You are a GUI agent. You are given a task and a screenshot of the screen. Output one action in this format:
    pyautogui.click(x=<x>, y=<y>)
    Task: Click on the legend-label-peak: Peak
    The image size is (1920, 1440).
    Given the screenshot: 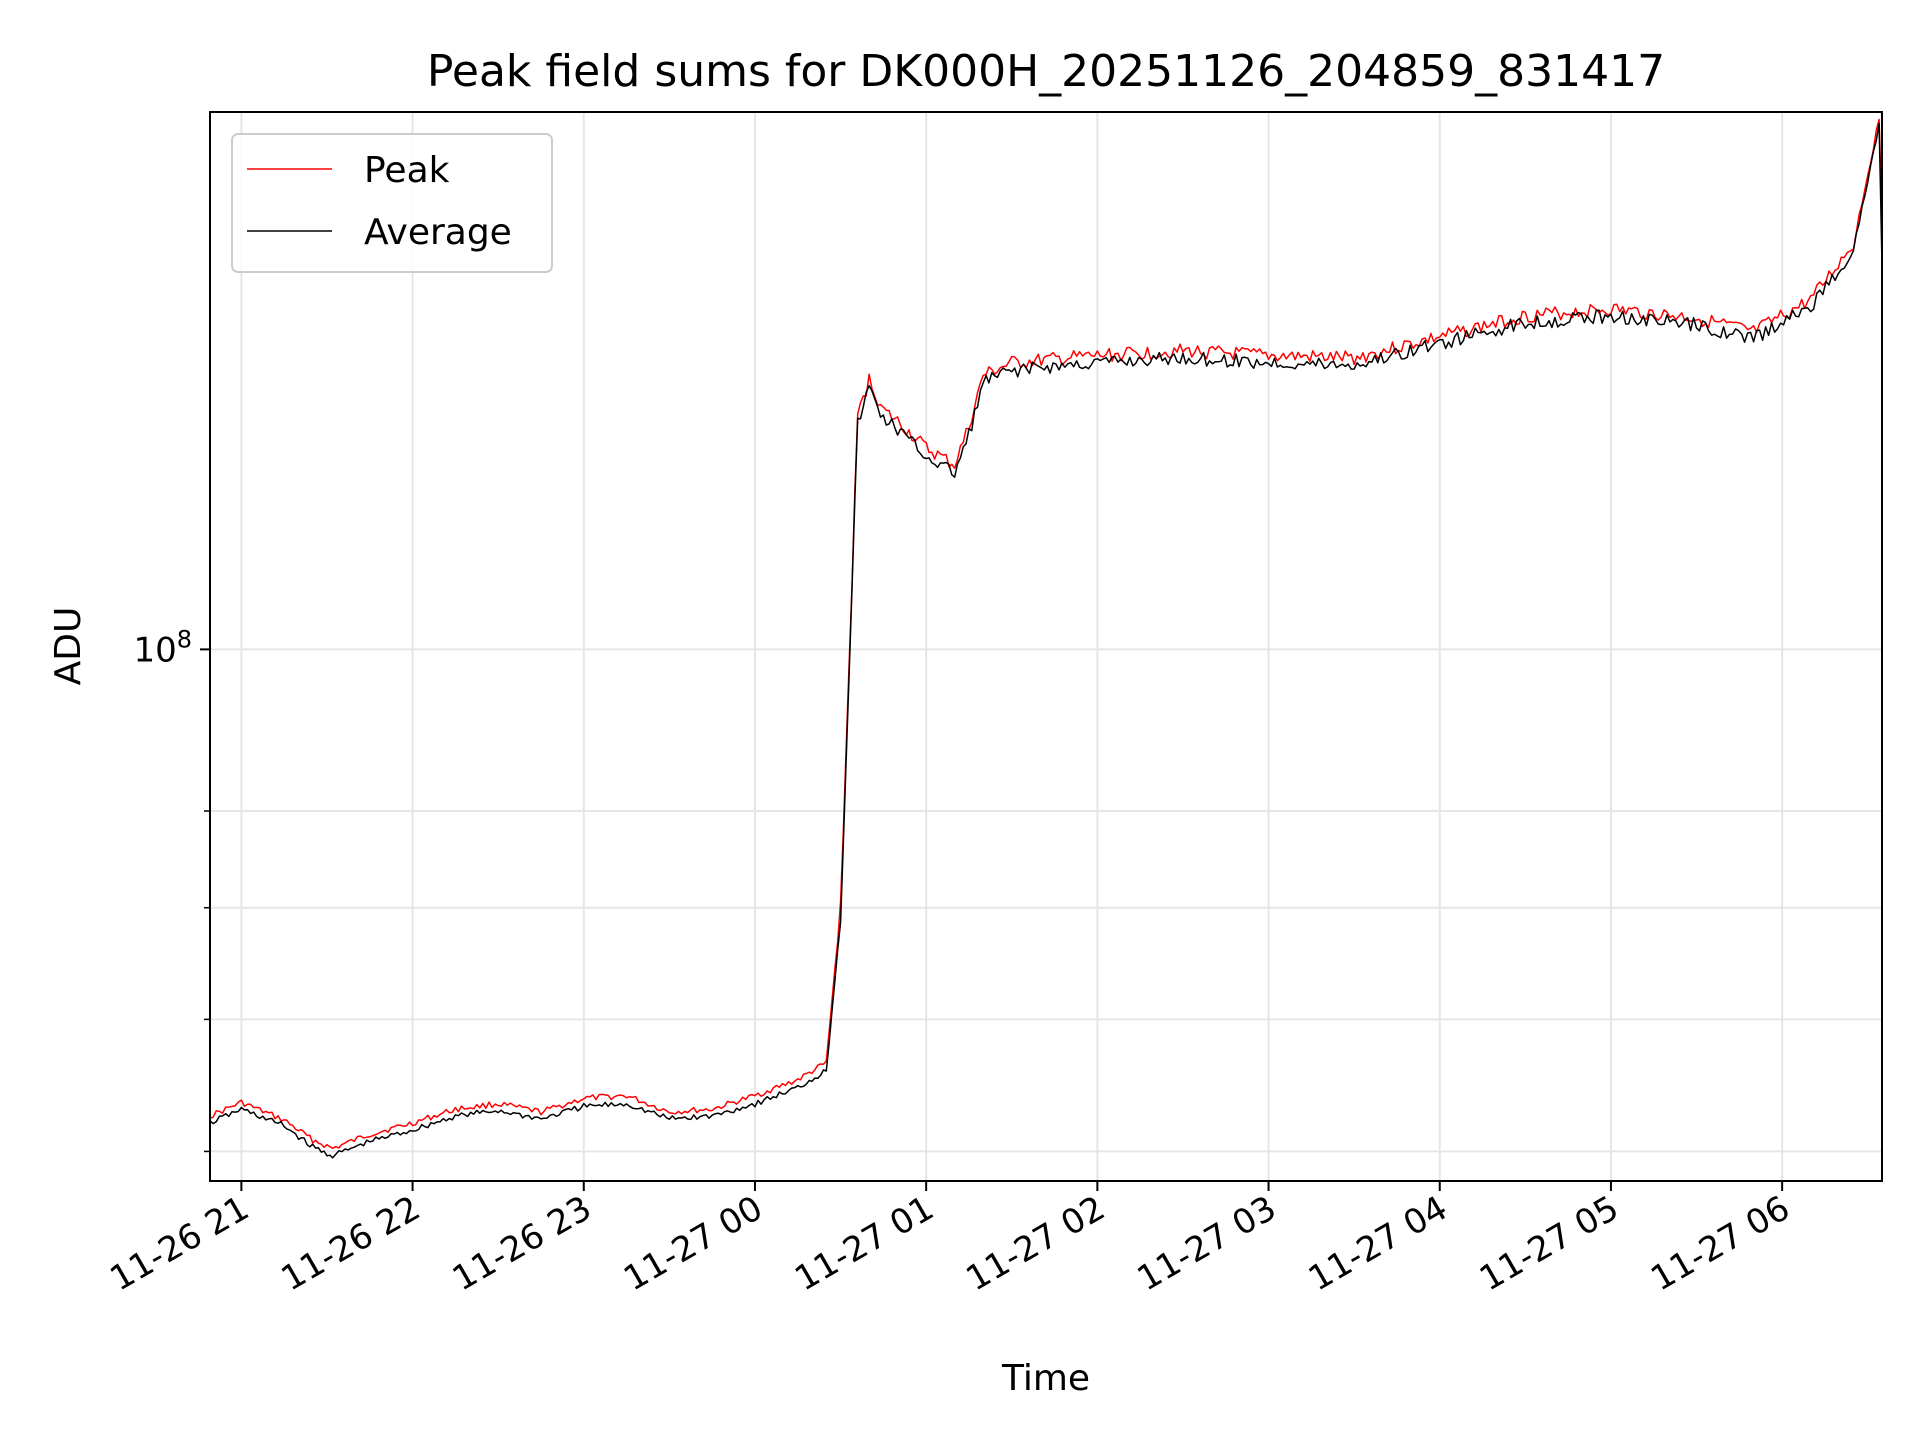 What is the action you would take?
    pyautogui.click(x=407, y=170)
    